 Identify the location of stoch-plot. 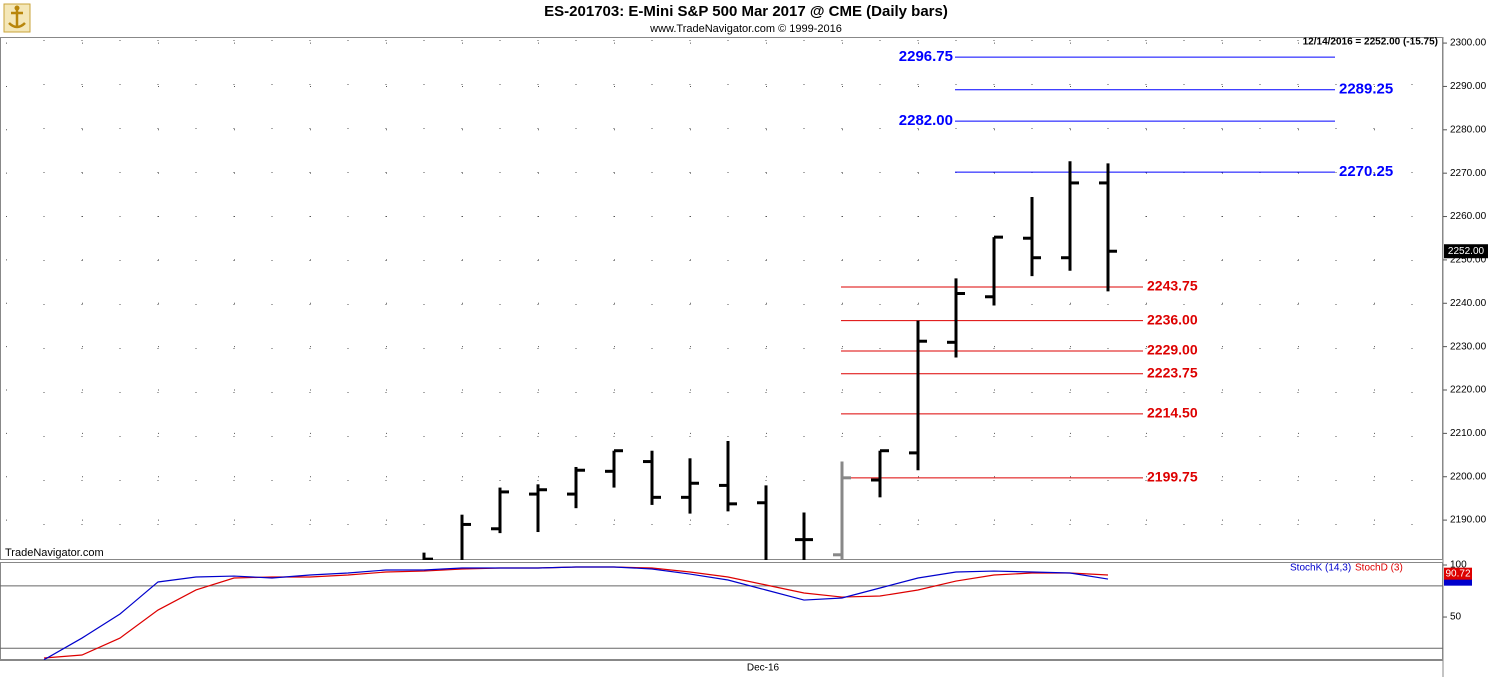
(721, 613).